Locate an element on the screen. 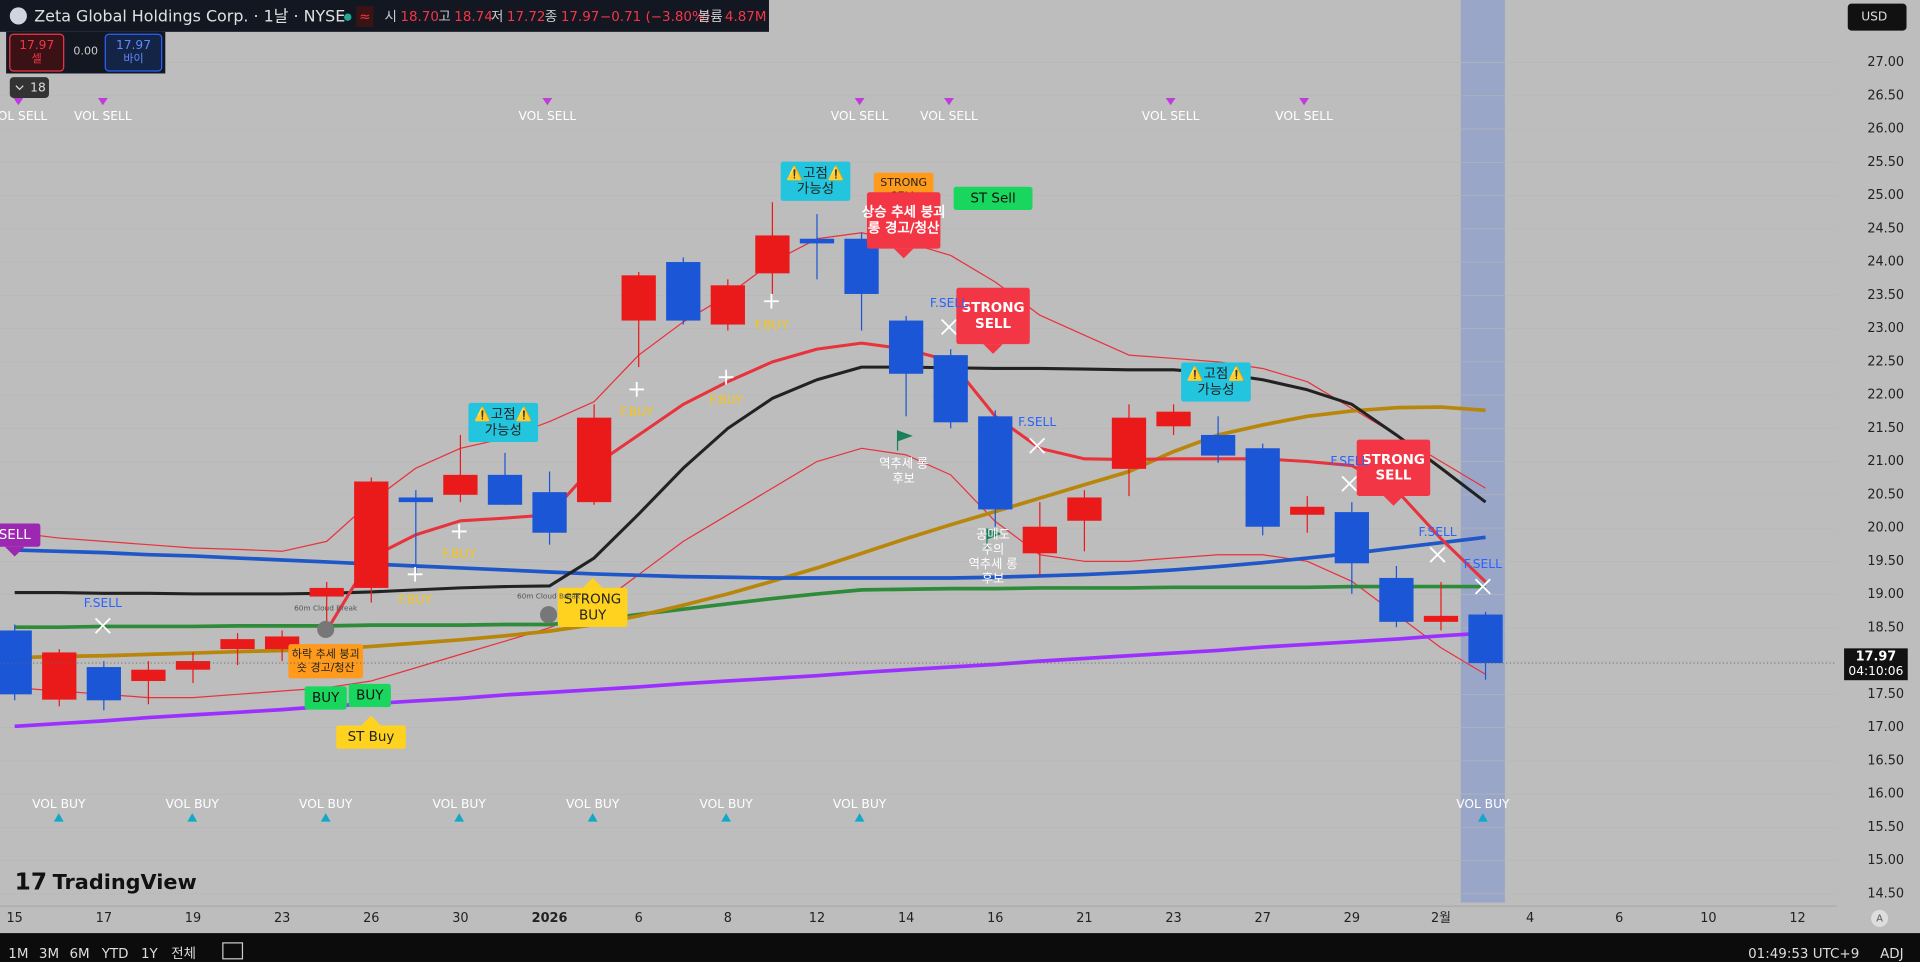 The height and width of the screenshot is (962, 1920). chevron is located at coordinates (19, 88).